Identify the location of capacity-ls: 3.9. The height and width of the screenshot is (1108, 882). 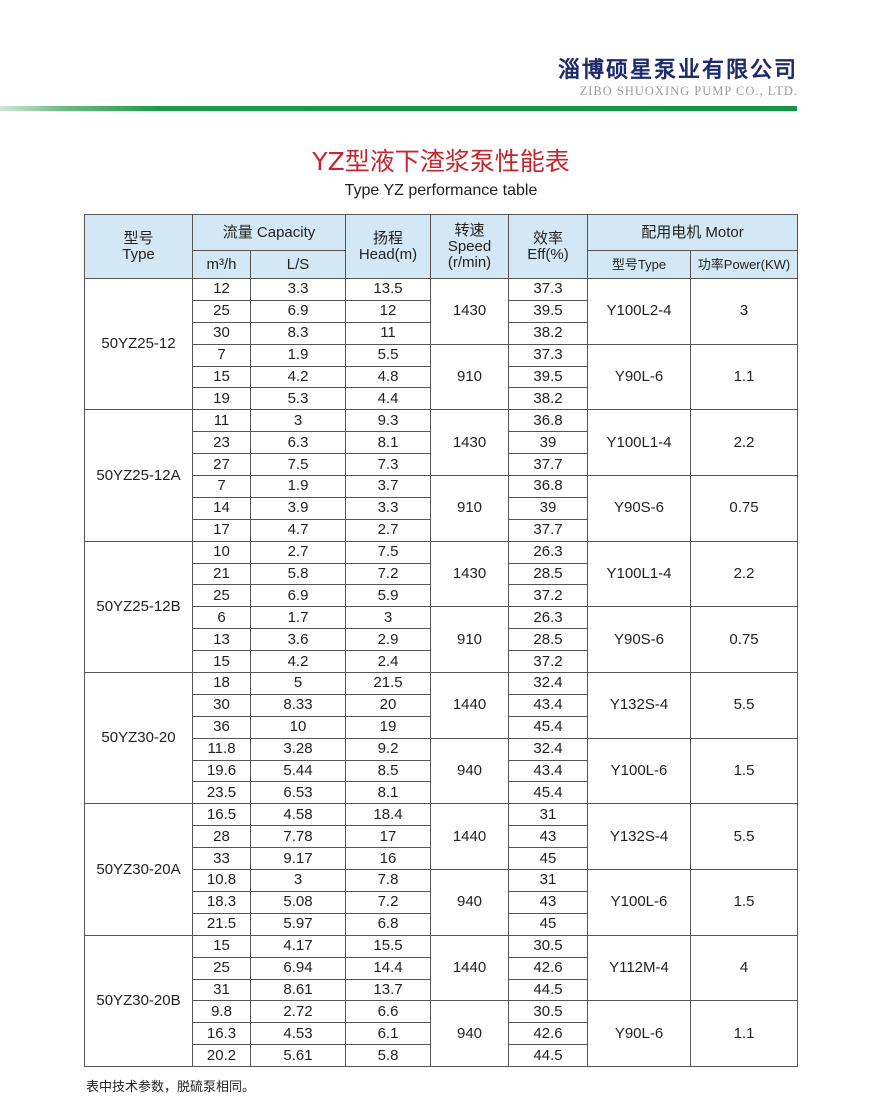
(298, 508).